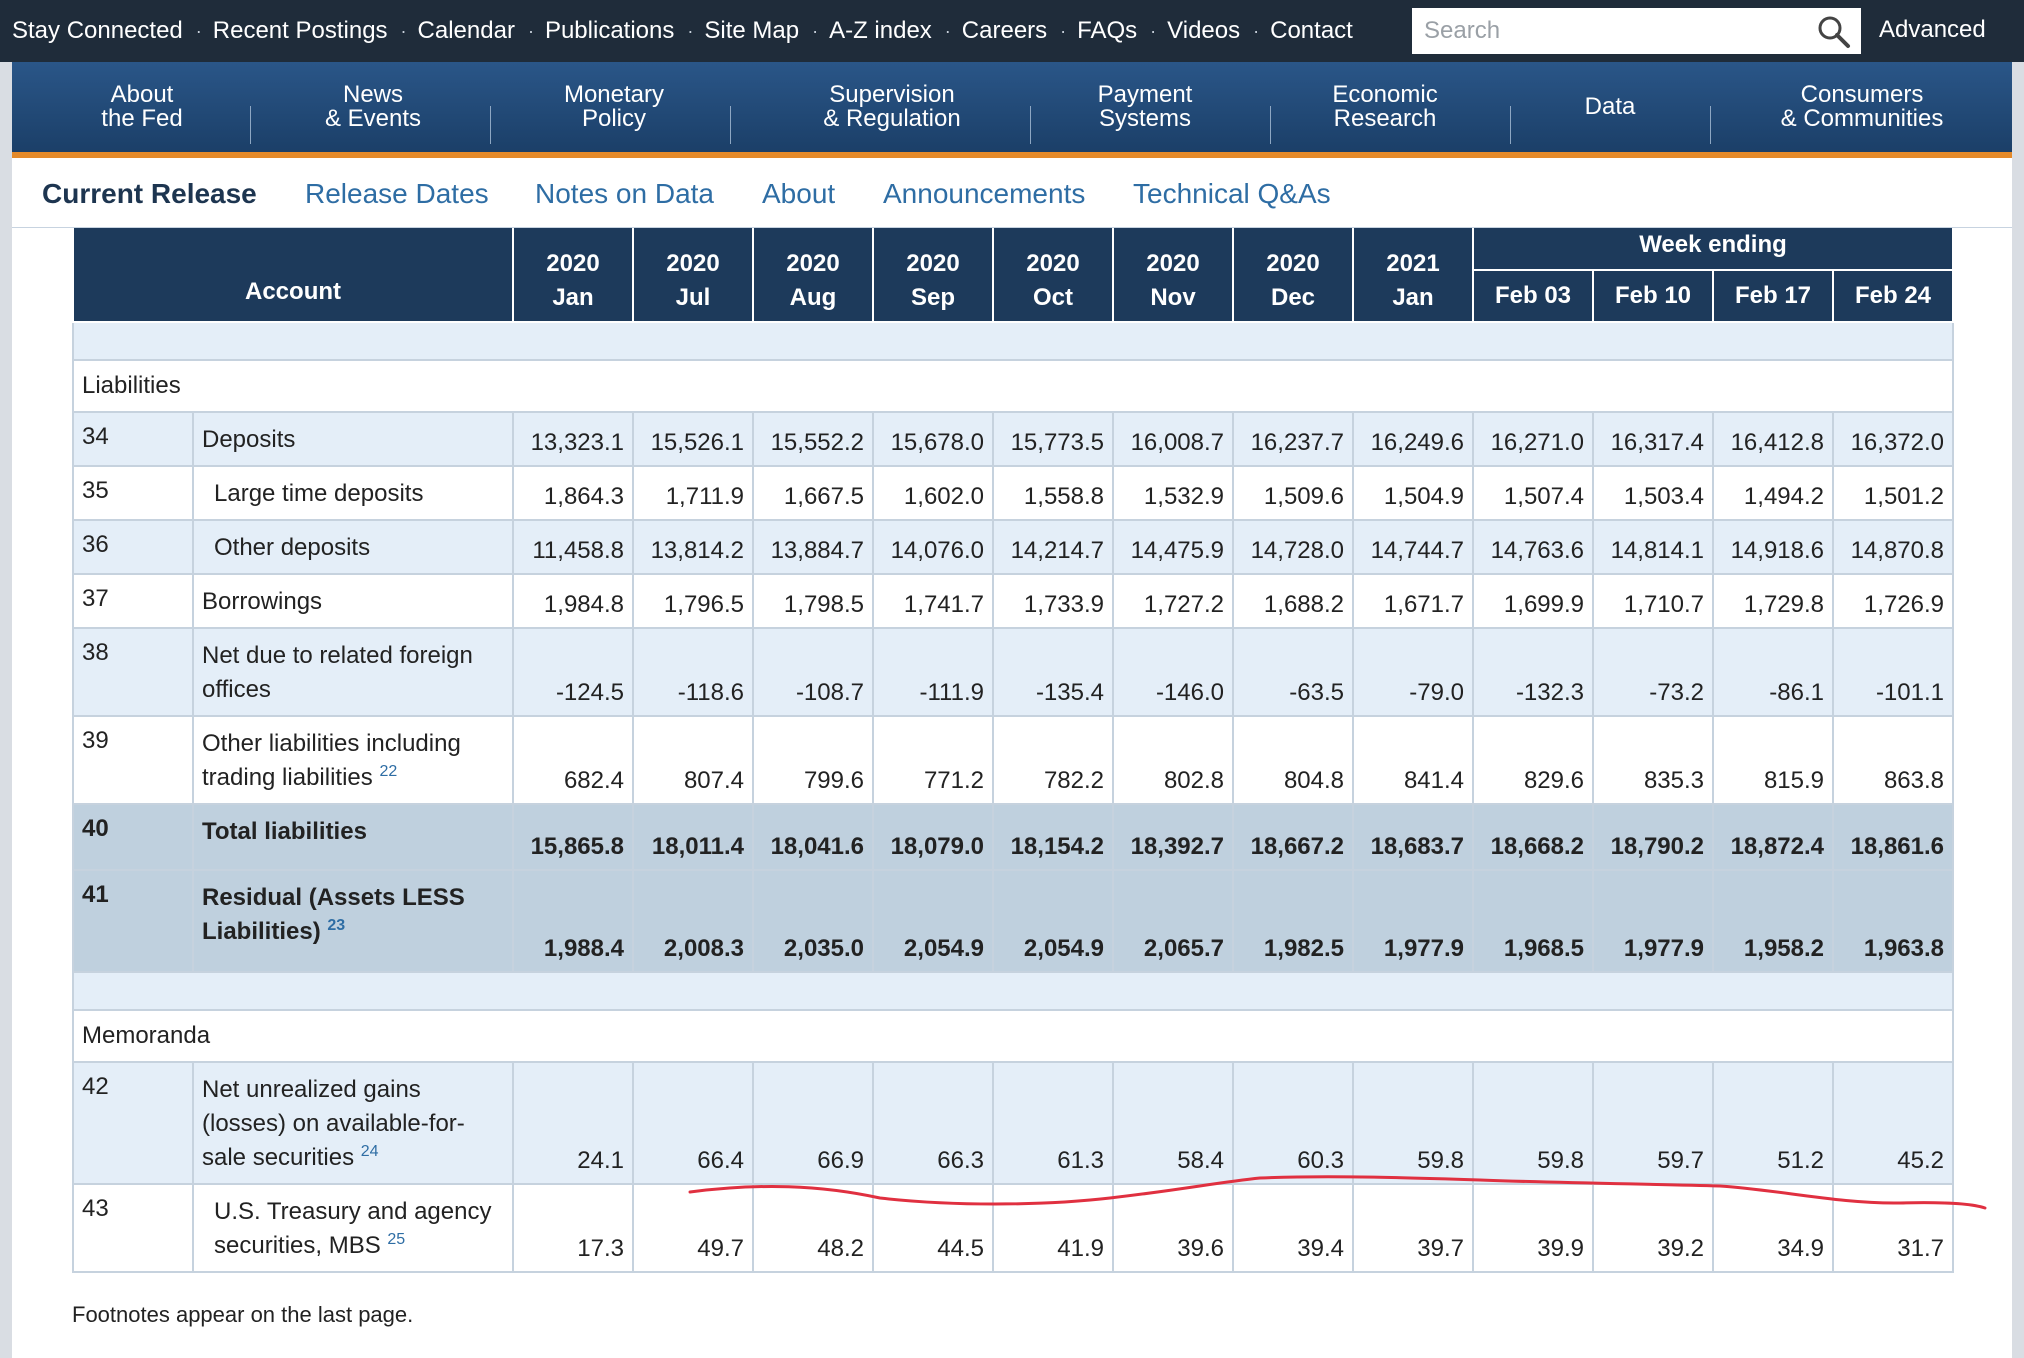 Image resolution: width=2024 pixels, height=1358 pixels. I want to click on week-column-header: Feb 17, so click(1773, 296).